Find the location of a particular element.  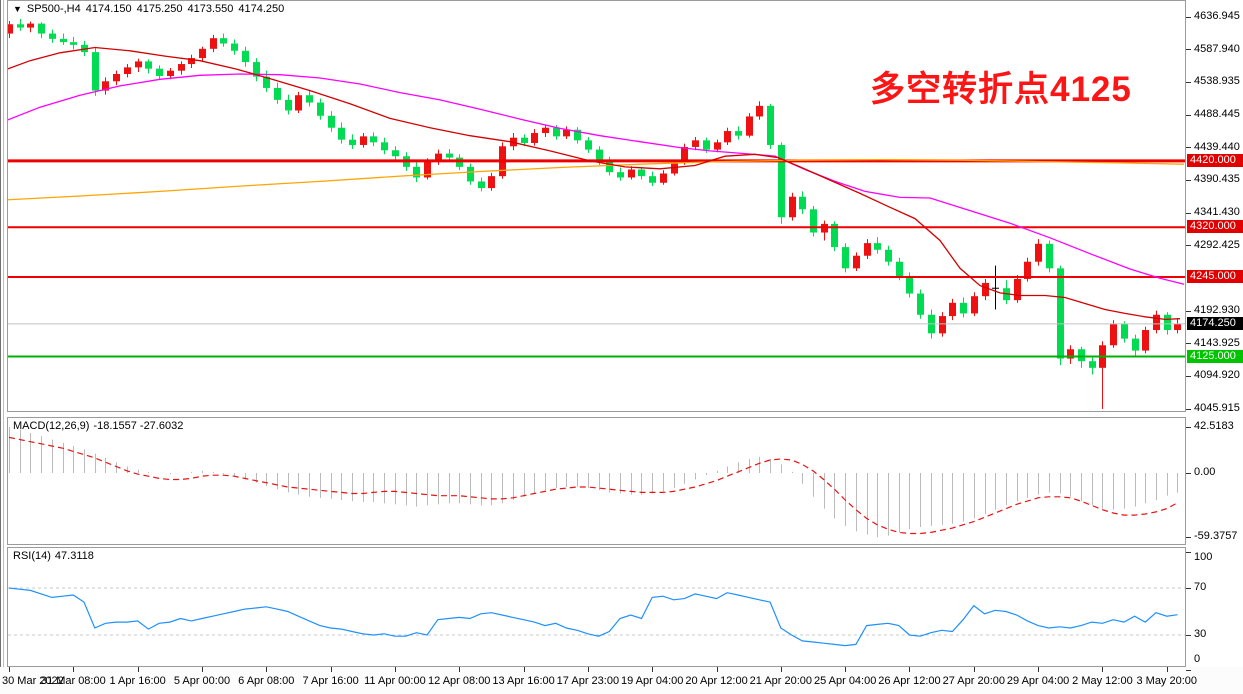

level-price-badge: 4125.000 is located at coordinates (1215, 356).